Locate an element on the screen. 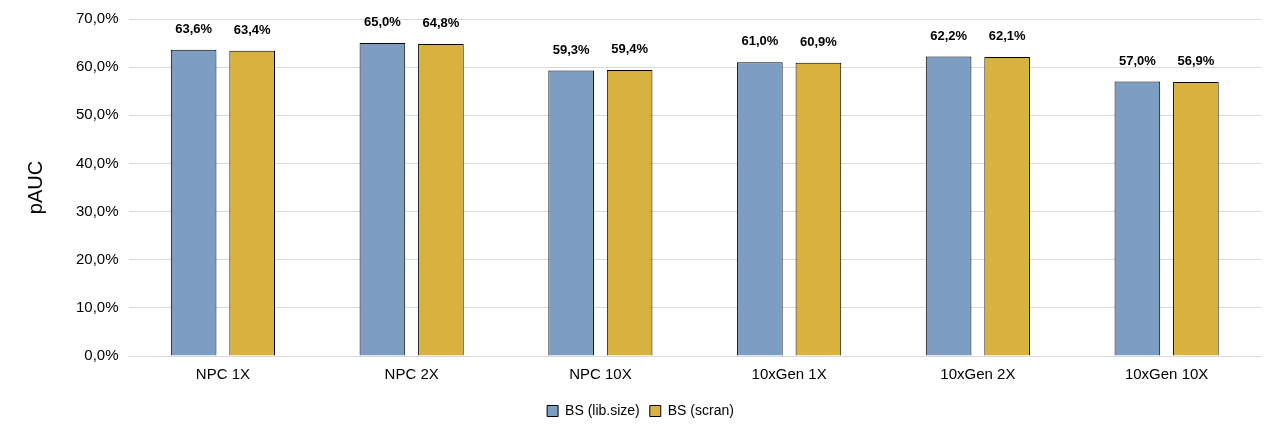 This screenshot has height=433, width=1271. legend-label: BS (scran) is located at coordinates (700, 409).